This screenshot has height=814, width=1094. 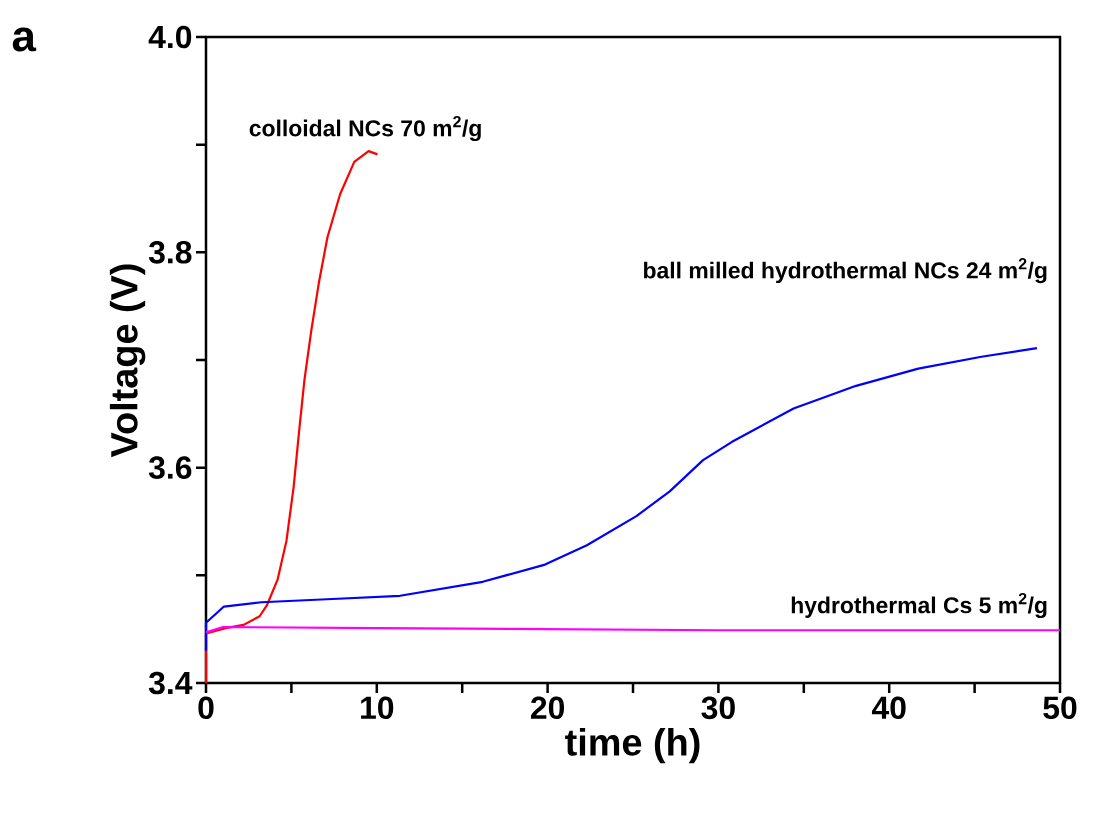 What do you see at coordinates (547, 708) in the screenshot?
I see `x-tick-label: 20` at bounding box center [547, 708].